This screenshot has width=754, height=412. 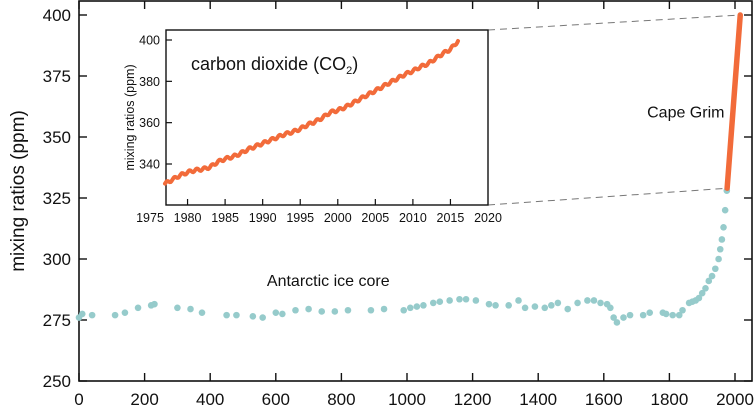 I want to click on x-tick-label: 600, so click(x=276, y=399).